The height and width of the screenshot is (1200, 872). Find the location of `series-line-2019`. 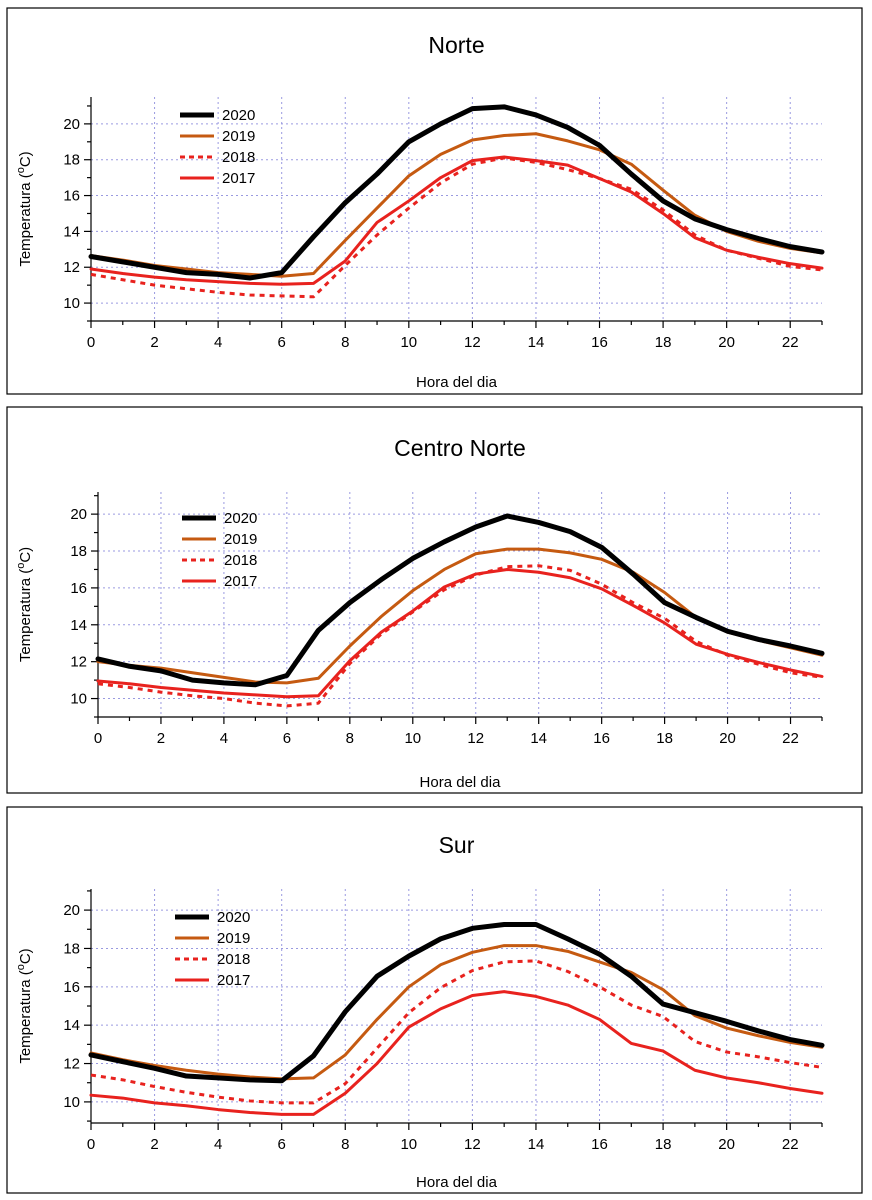

series-line-2019 is located at coordinates (456, 1012).